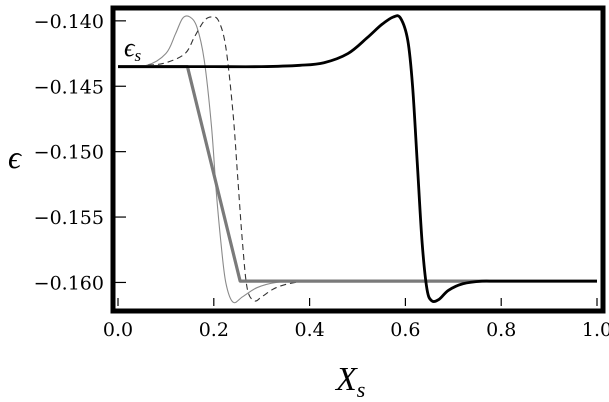  Describe the element at coordinates (15, 157) in the screenshot. I see `y-axis-label: ϵ` at that location.